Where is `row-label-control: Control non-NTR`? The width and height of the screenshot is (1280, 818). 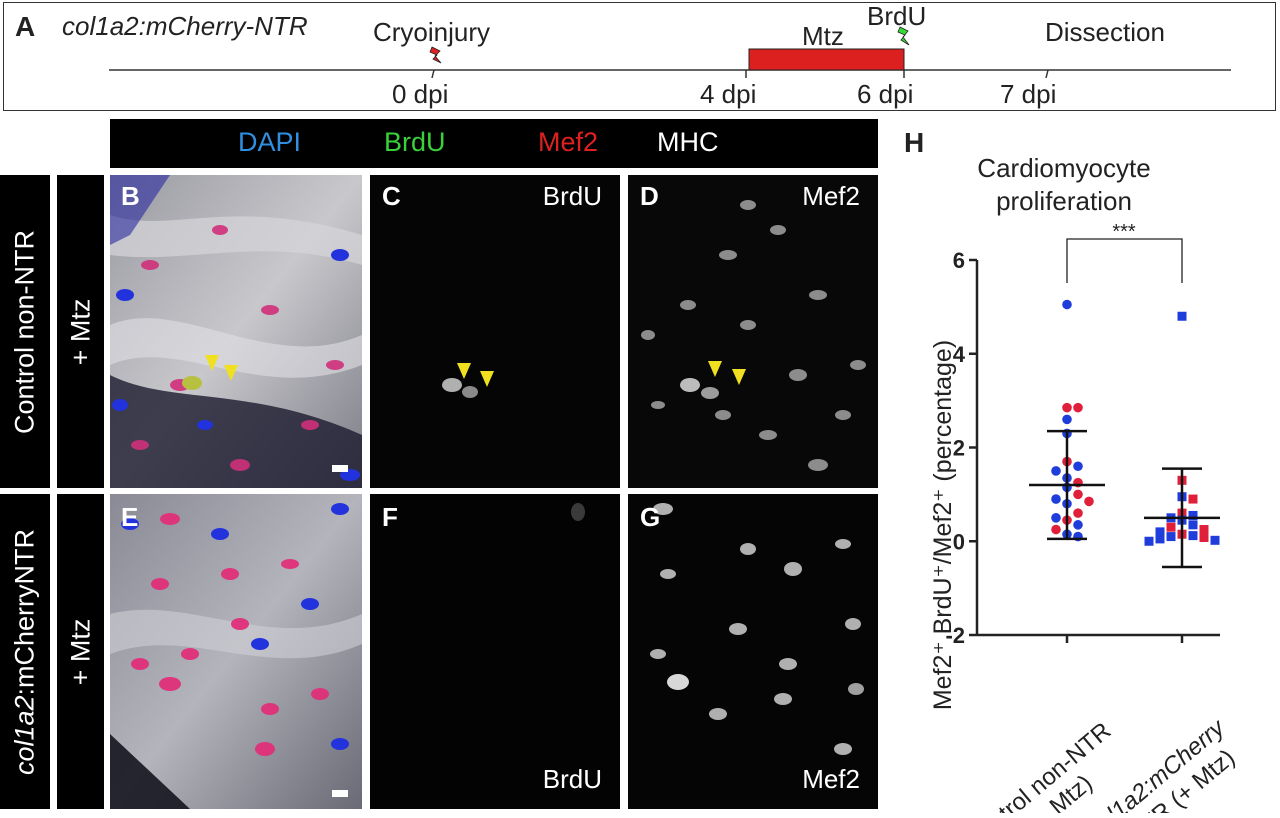 row-label-control: Control non-NTR is located at coordinates (25, 331).